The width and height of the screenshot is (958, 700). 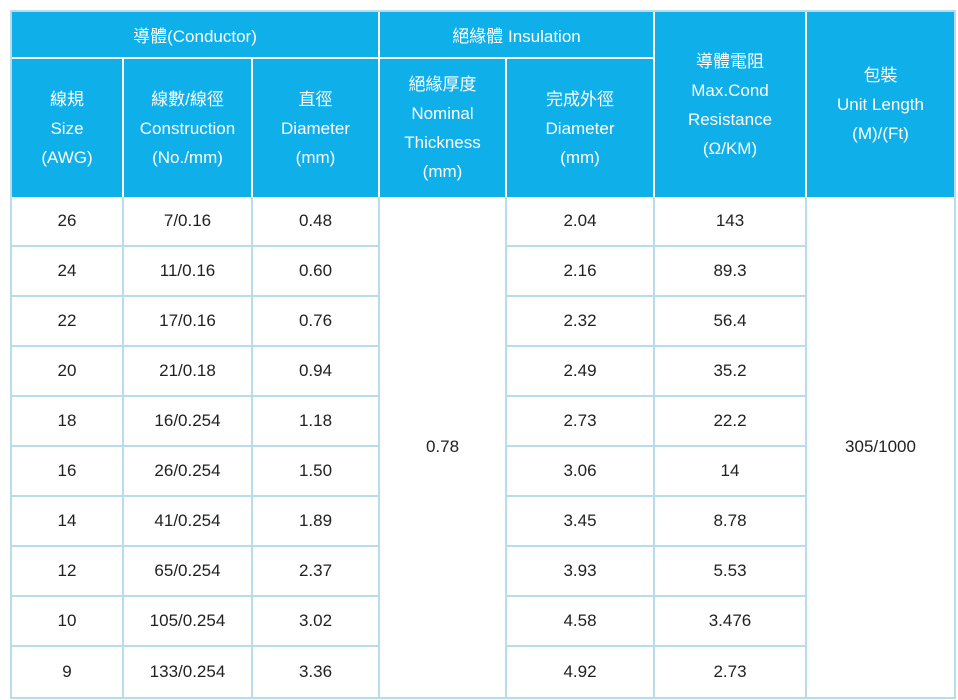 What do you see at coordinates (316, 572) in the screenshot?
I see `cell-conductor-diameter: 2.37` at bounding box center [316, 572].